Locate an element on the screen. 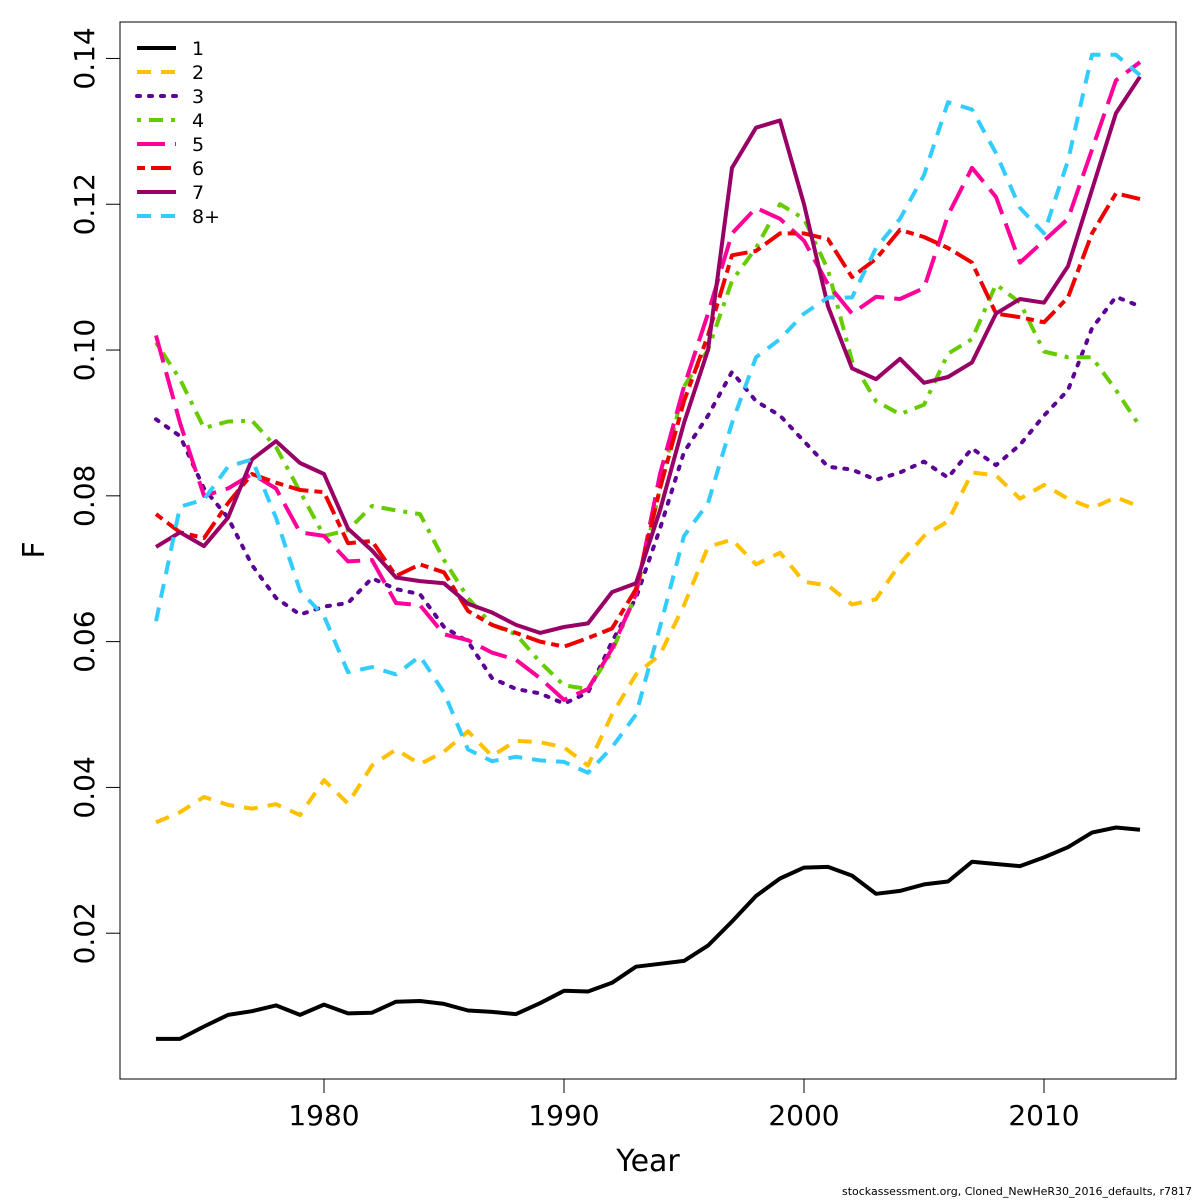  legend-label: 8+ is located at coordinates (206, 217).